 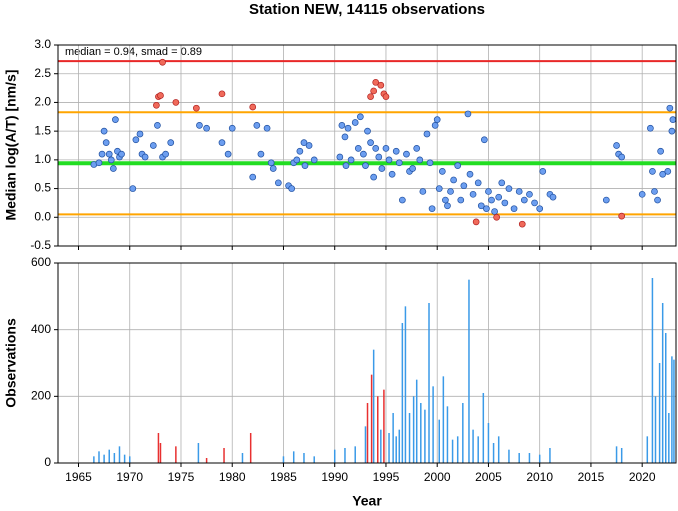 I want to click on y-axis-label: Median log(A/T) [nm/s], so click(x=11, y=145).